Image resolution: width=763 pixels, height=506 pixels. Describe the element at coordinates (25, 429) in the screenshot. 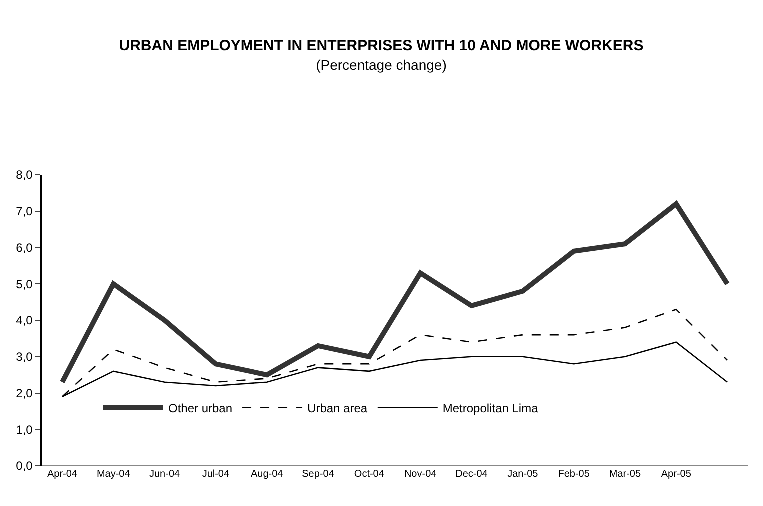

I see `y-tick-label: 1,0` at that location.